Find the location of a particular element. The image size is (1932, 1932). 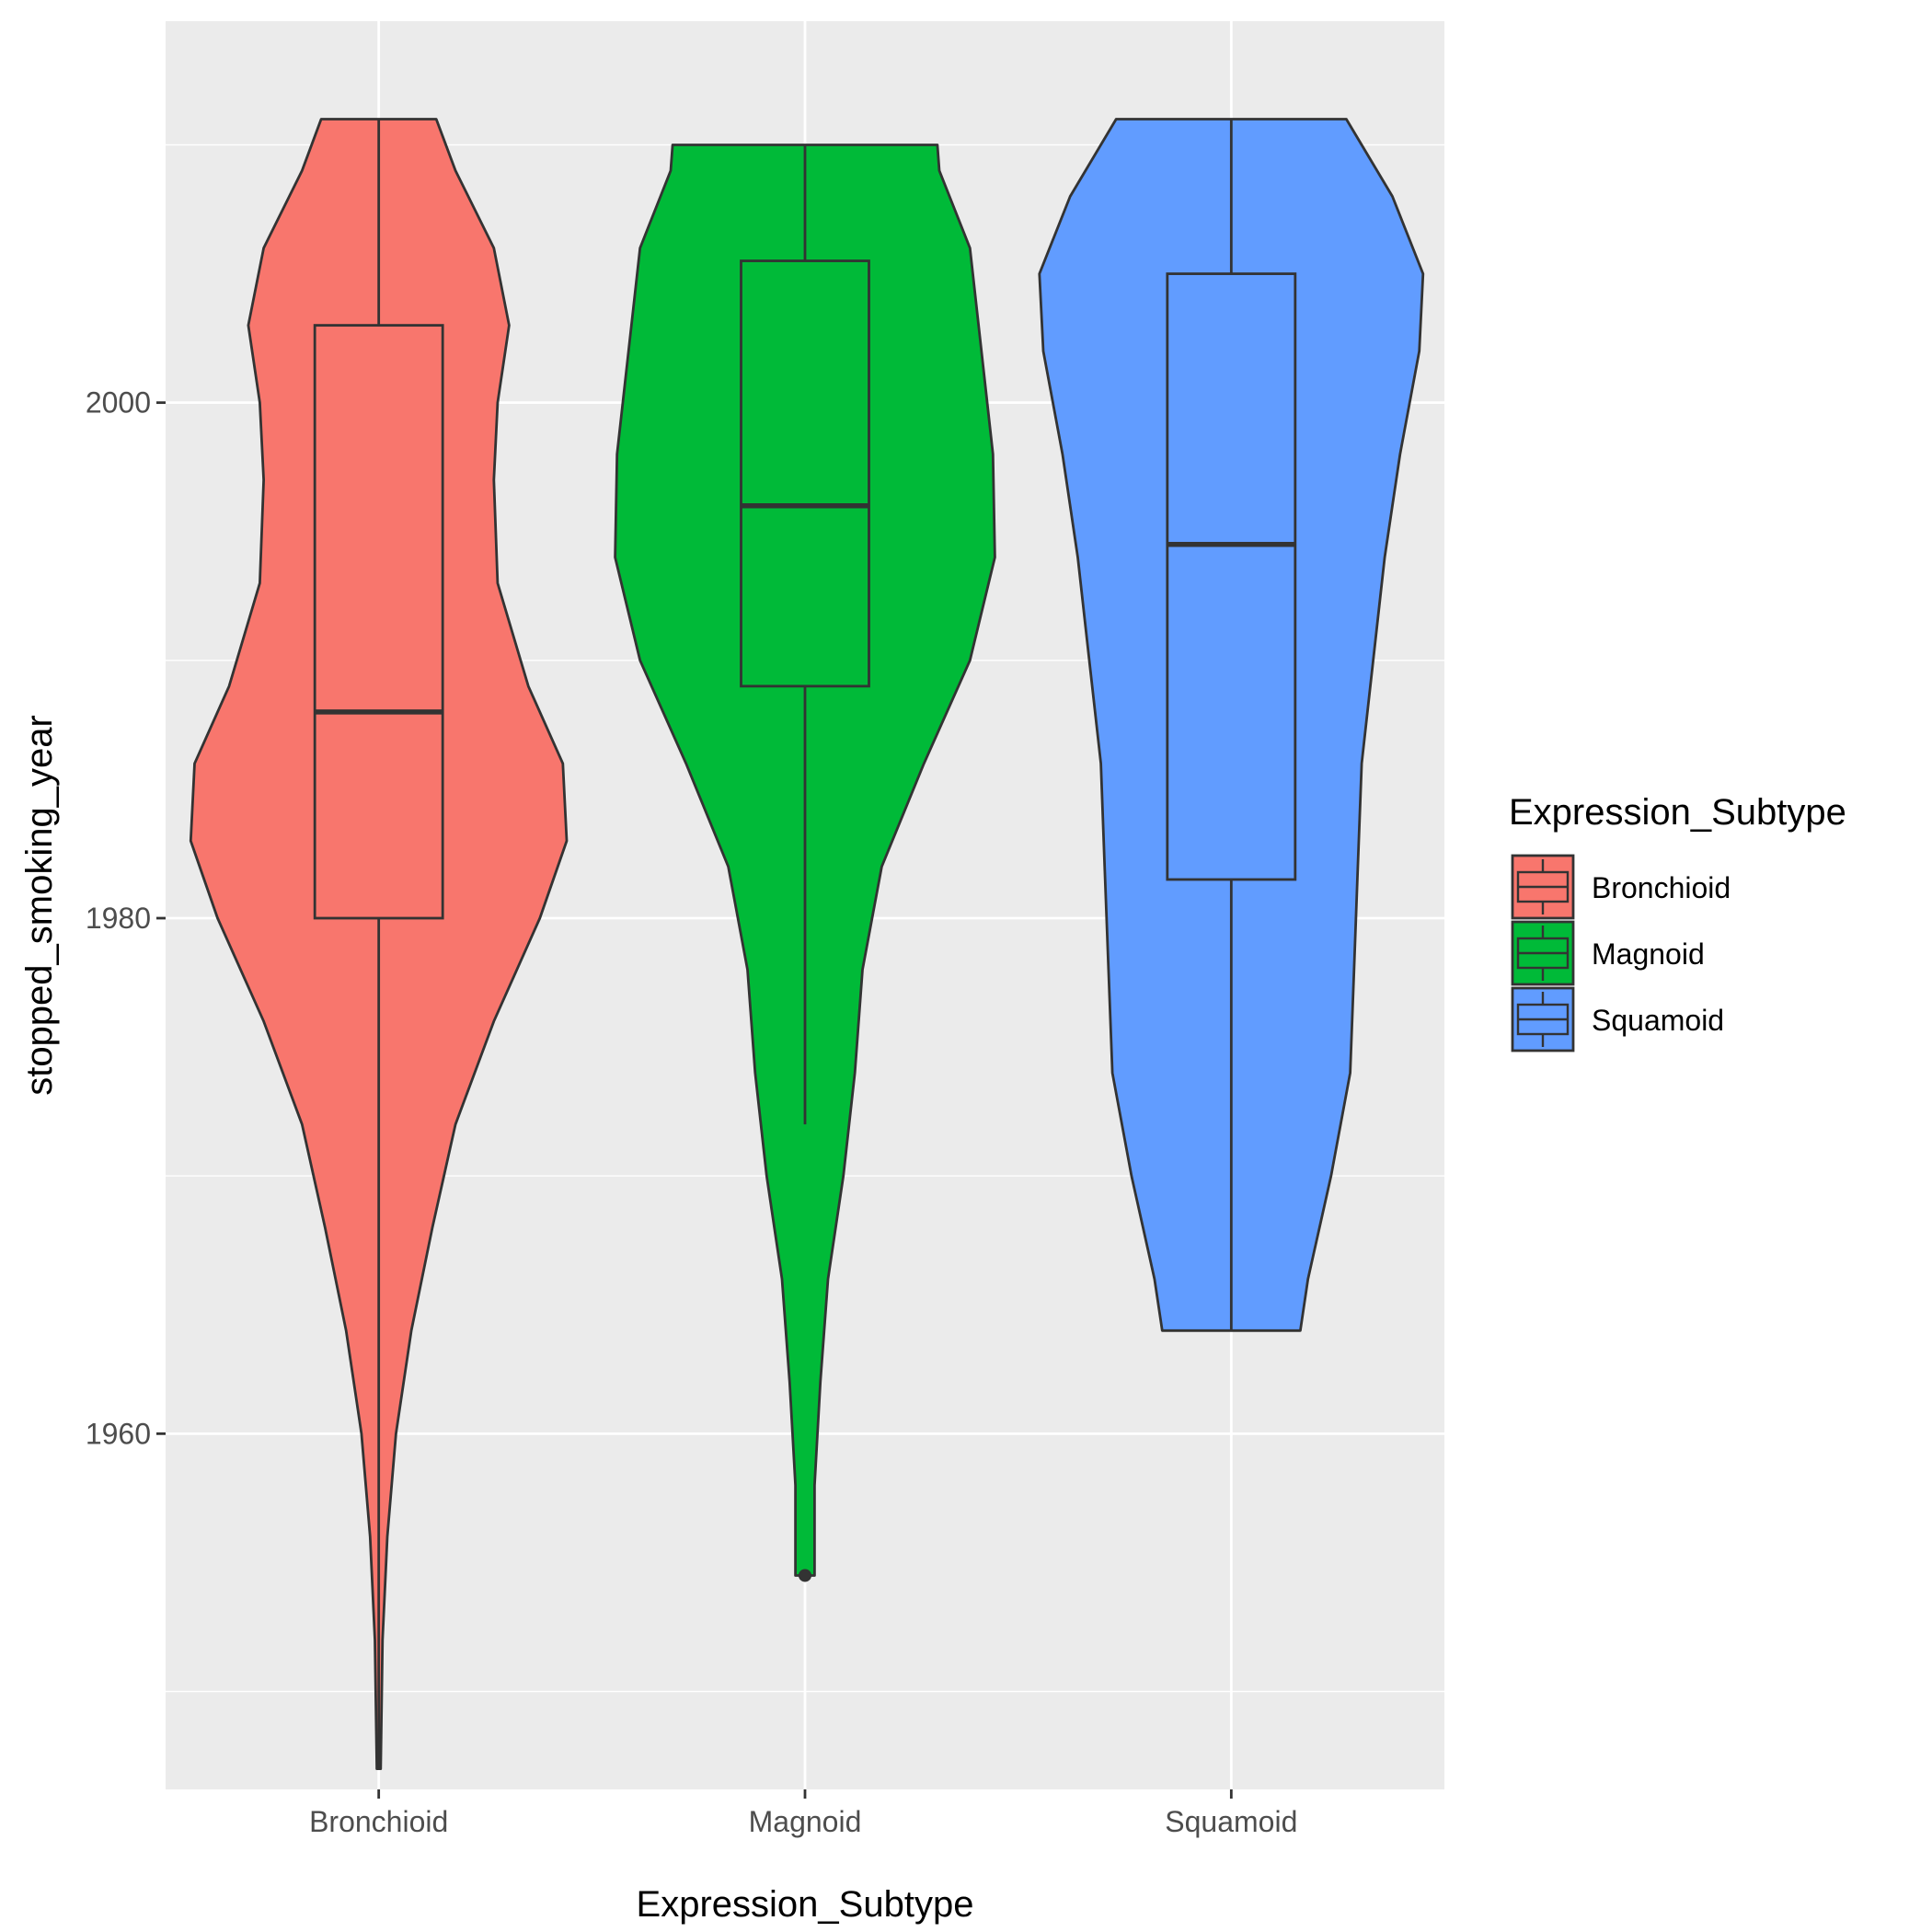

legend-label: Magnoid is located at coordinates (1648, 954).